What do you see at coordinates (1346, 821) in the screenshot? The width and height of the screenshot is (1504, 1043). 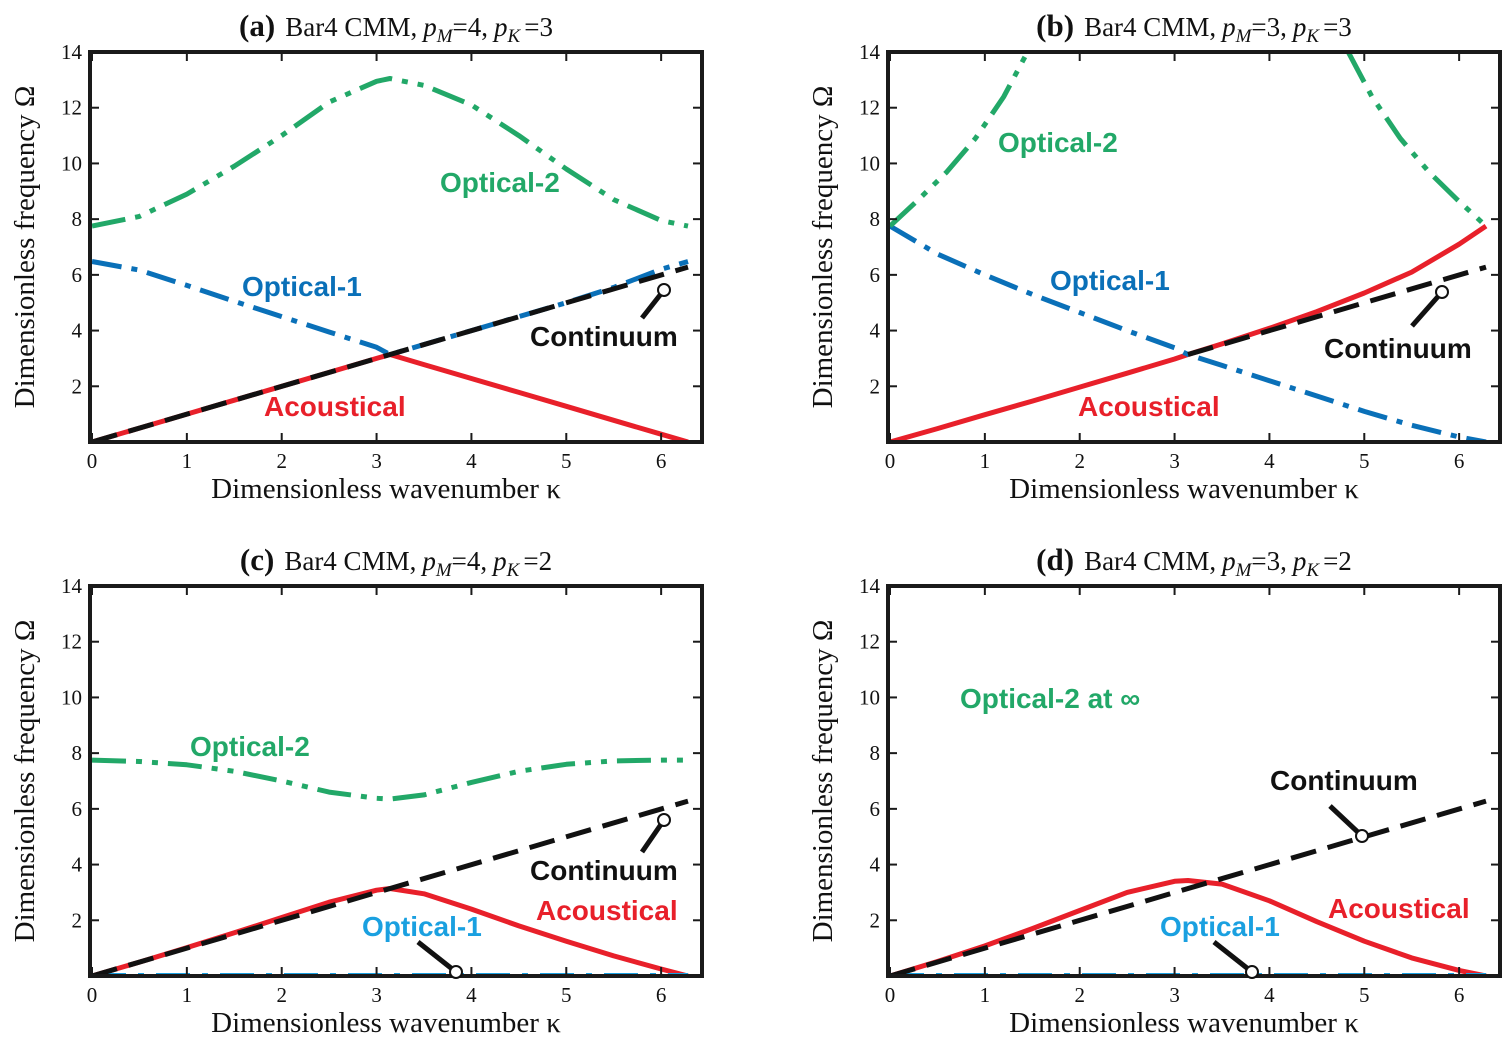 I see `continuum-pointer` at bounding box center [1346, 821].